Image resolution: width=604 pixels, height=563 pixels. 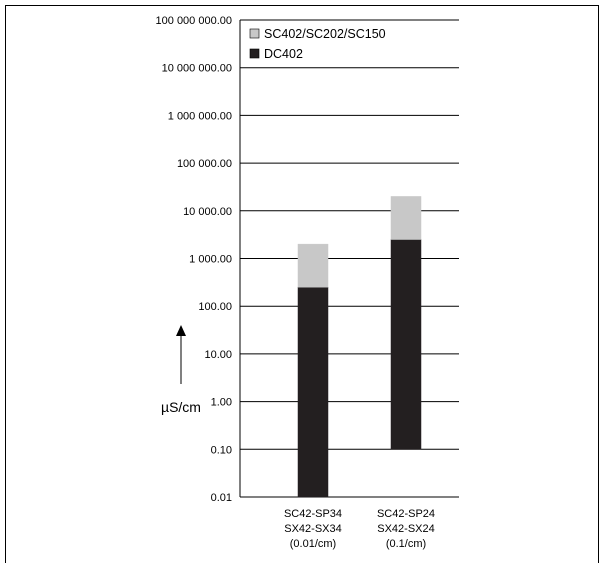 I want to click on y-tick-label: 1 000.00, so click(x=210, y=260).